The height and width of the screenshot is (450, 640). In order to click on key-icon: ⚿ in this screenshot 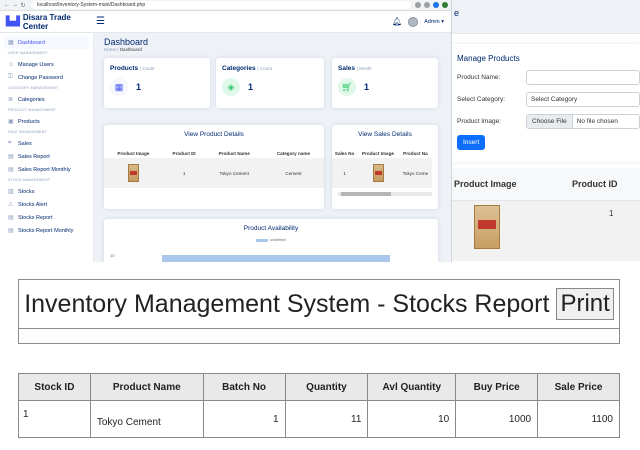, I will do `click(10, 77)`.